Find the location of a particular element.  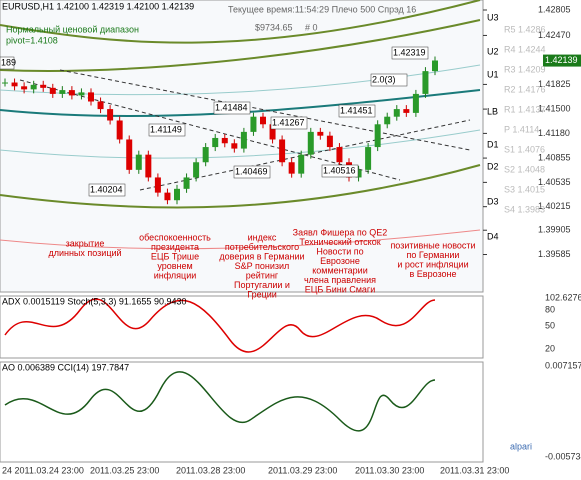

band-d3 is located at coordinates (240, 186).